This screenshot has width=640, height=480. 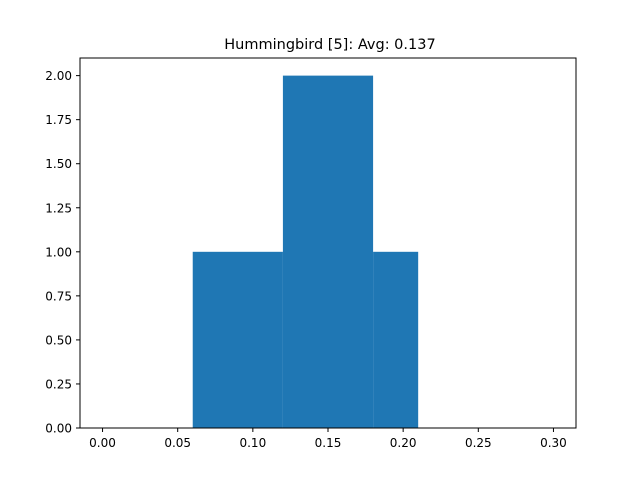 What do you see at coordinates (58, 252) in the screenshot?
I see `y-tick-label: 1.00` at bounding box center [58, 252].